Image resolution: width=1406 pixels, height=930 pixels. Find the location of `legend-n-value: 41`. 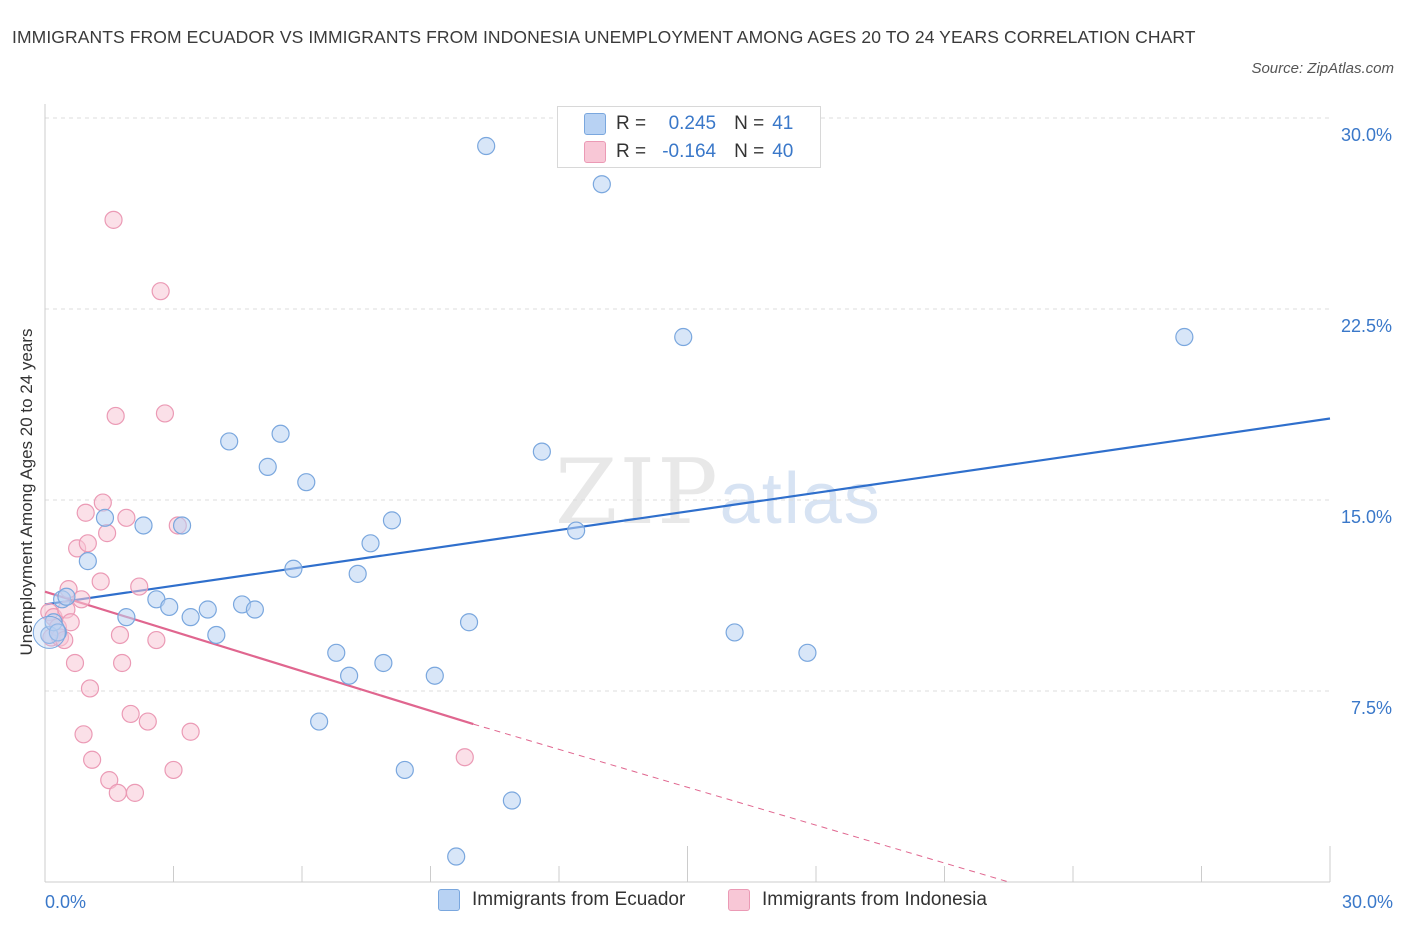

legend-n-value: 41 is located at coordinates (783, 123).